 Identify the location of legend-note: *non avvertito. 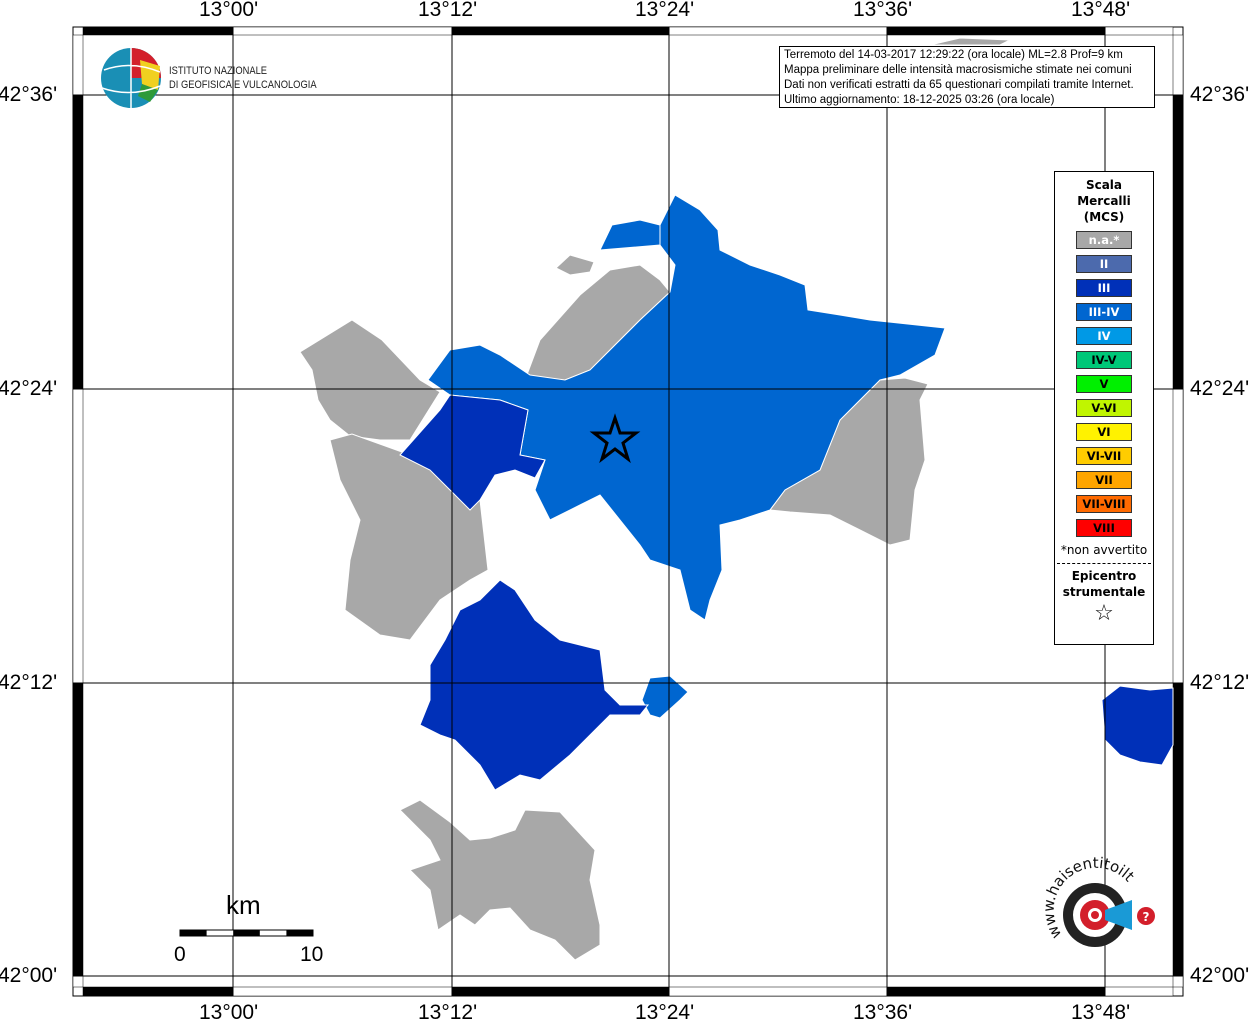
(1104, 550).